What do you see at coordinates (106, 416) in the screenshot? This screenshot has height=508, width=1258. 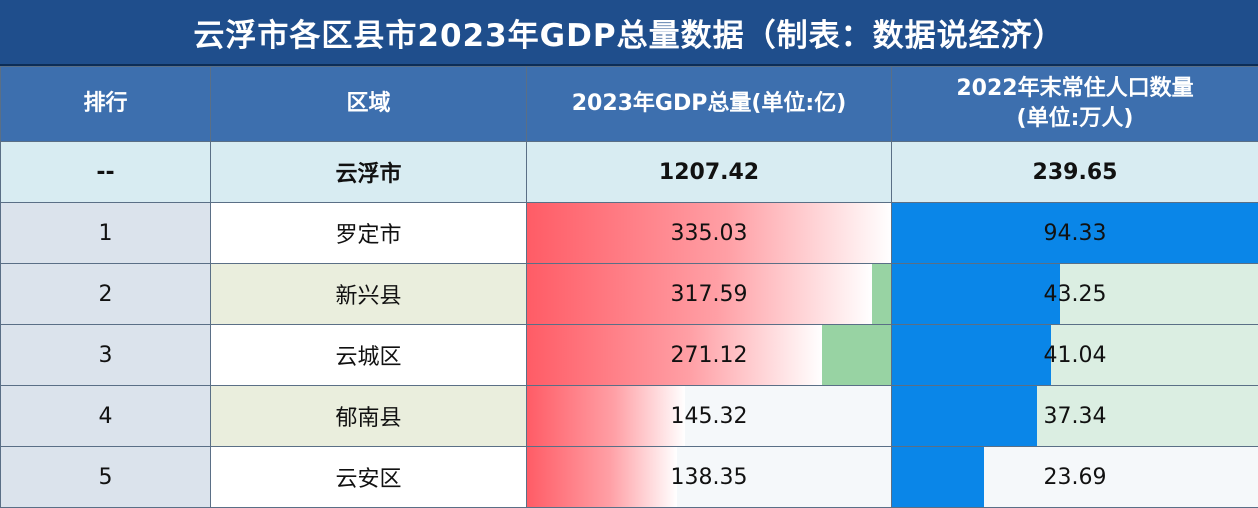 I see `rank-cell: 4` at bounding box center [106, 416].